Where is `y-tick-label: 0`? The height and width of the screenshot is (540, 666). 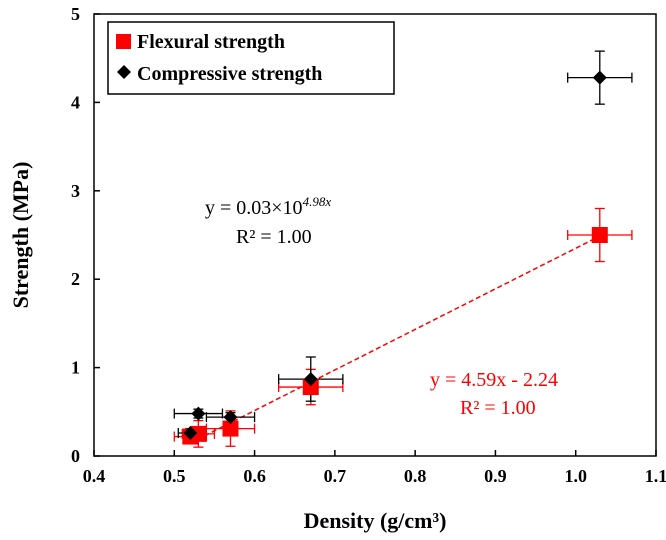 y-tick-label: 0 is located at coordinates (75, 456).